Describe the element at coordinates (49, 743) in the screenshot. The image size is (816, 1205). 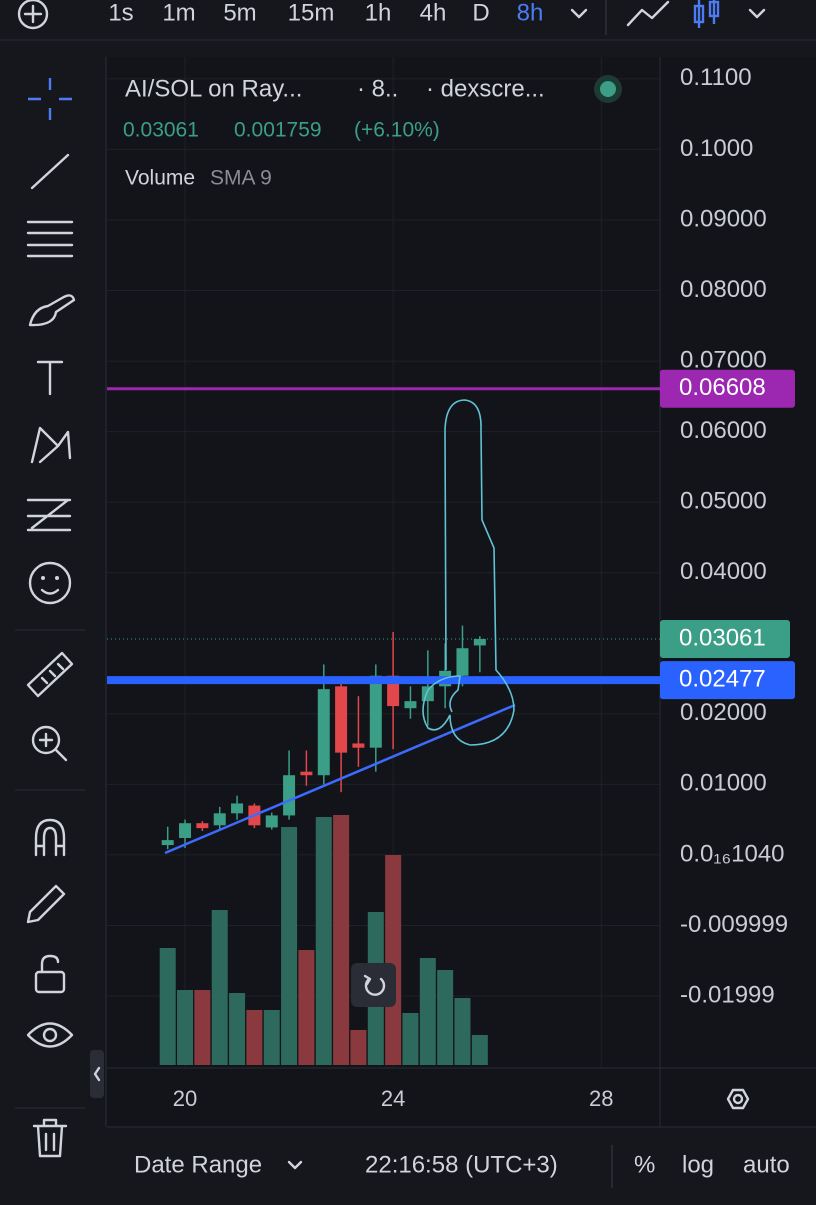
I see `zoom-tool` at that location.